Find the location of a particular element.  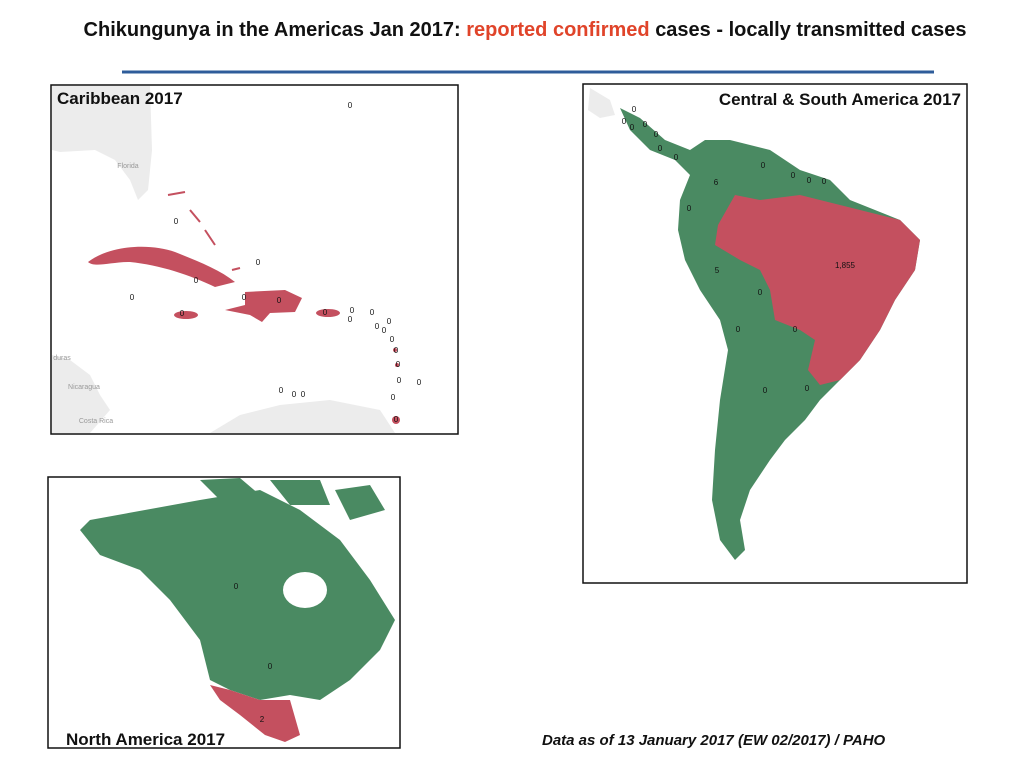

title-text: Chikungunya in the Americas Jan 2017: is located at coordinates (272, 30).